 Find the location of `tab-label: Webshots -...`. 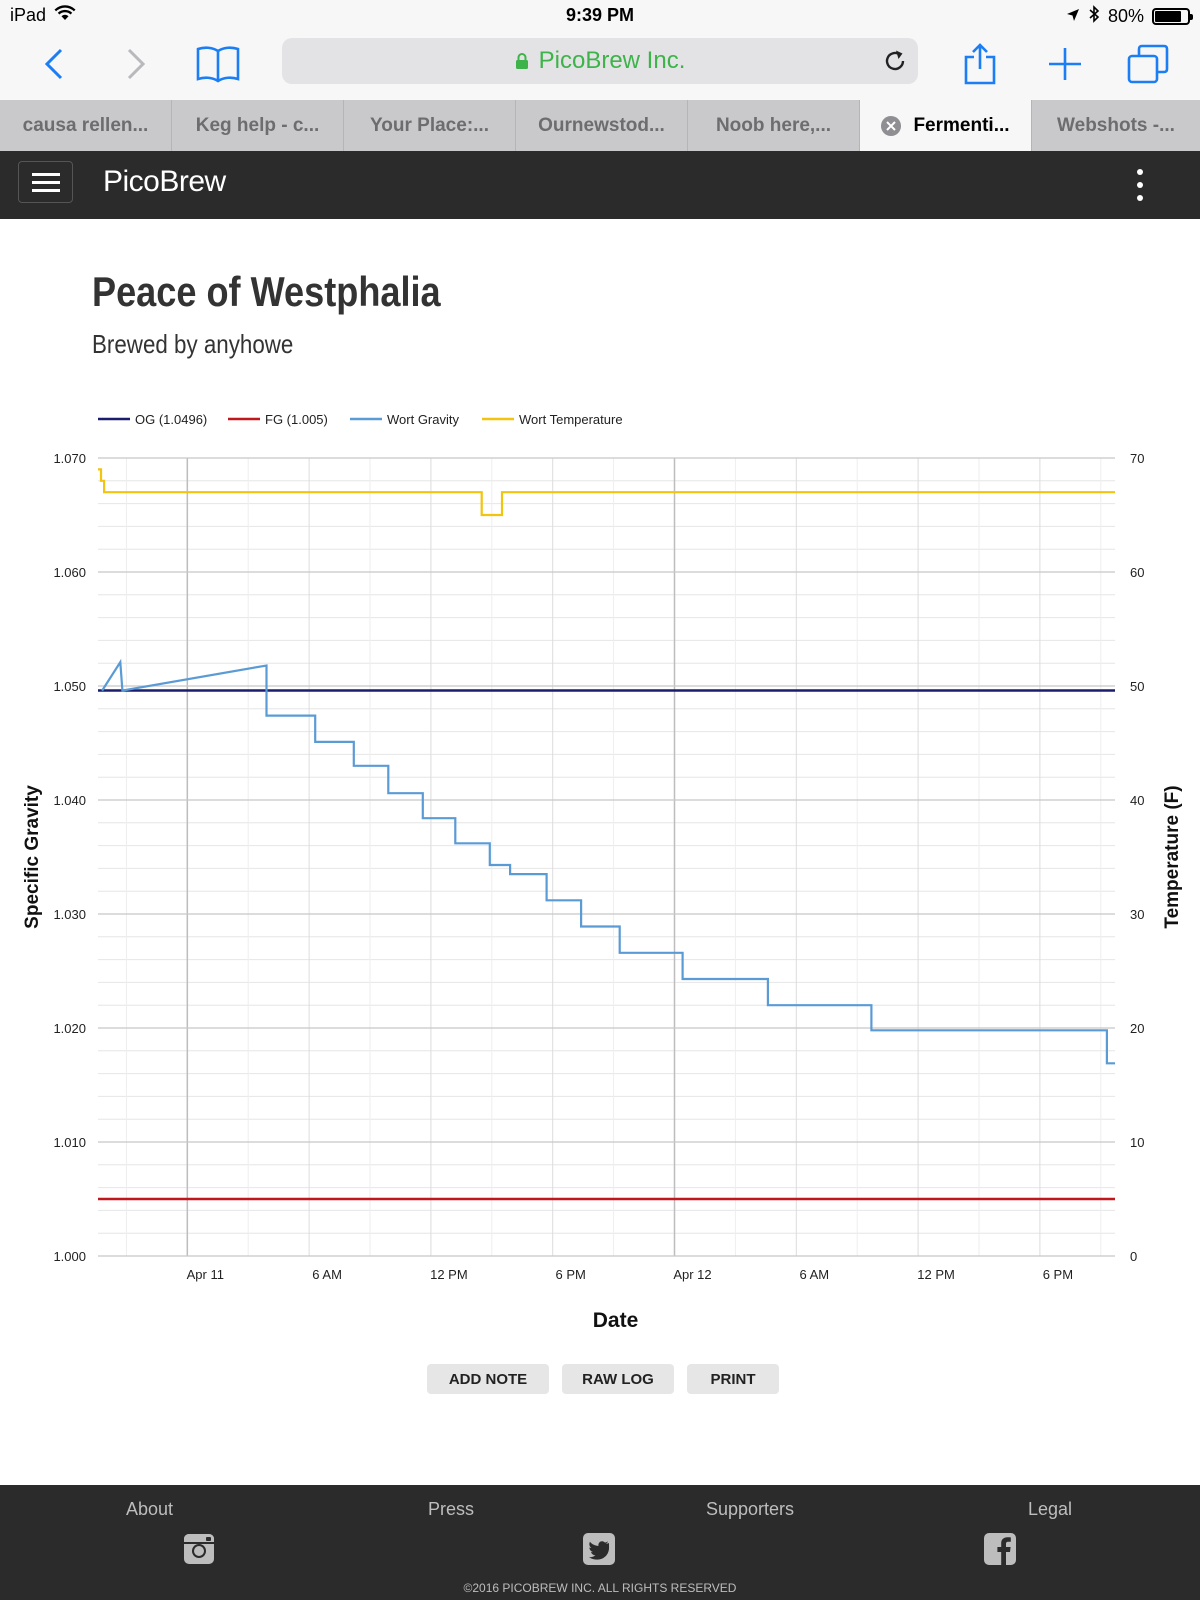

tab-label: Webshots -... is located at coordinates (1116, 125).